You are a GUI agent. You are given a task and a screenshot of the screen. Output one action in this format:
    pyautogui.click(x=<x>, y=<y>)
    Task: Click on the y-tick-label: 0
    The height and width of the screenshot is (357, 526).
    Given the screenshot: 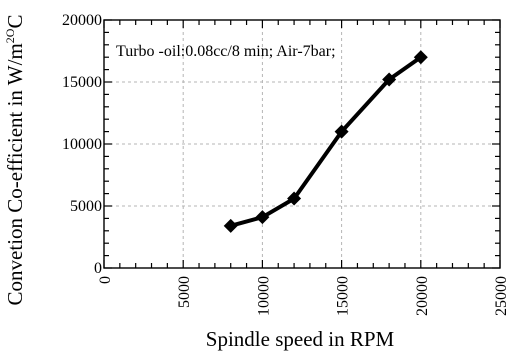 What is the action you would take?
    pyautogui.click(x=98, y=268)
    